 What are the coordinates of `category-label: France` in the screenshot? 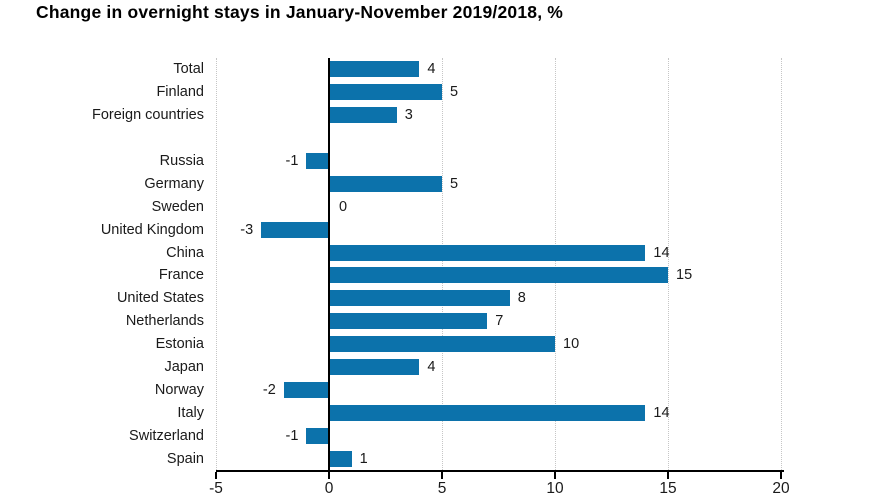 It's located at (181, 275).